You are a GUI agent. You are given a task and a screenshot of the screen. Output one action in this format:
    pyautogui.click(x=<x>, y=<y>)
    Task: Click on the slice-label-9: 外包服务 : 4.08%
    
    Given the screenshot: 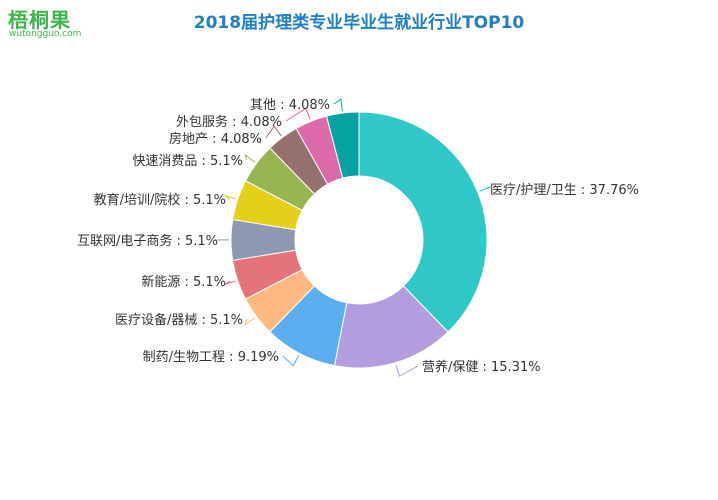 What is the action you would take?
    pyautogui.click(x=229, y=122)
    